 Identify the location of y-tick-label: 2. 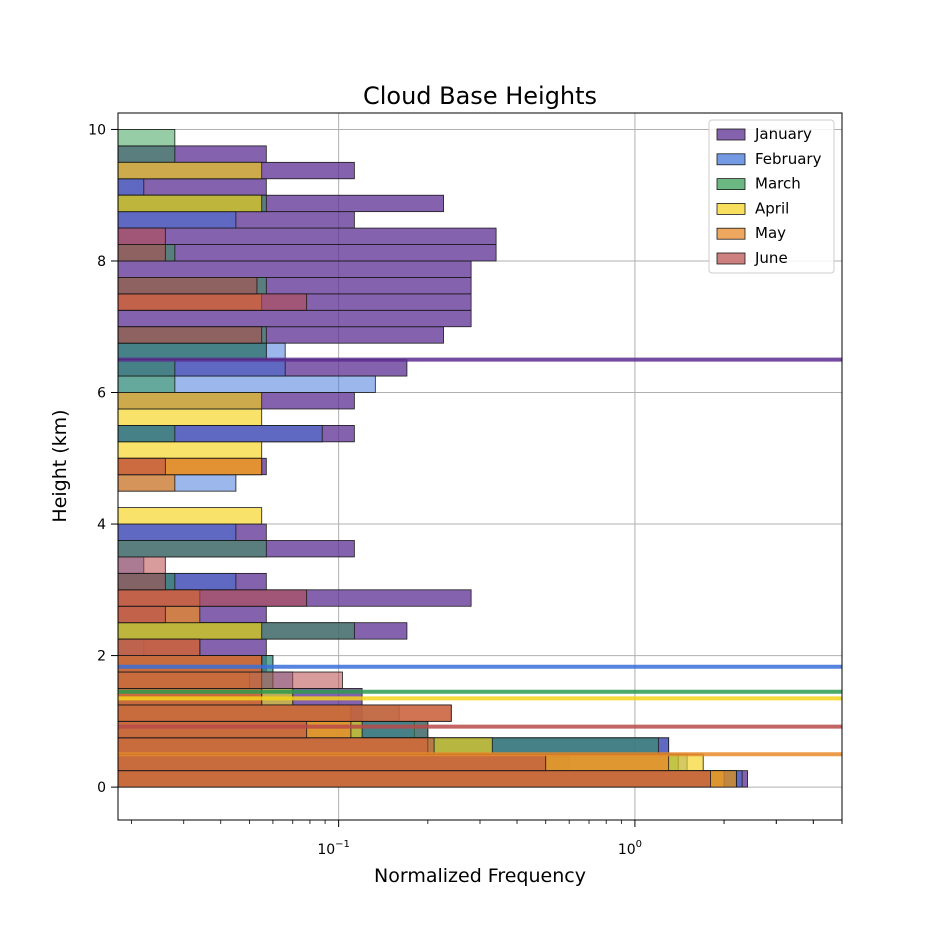
(101, 657).